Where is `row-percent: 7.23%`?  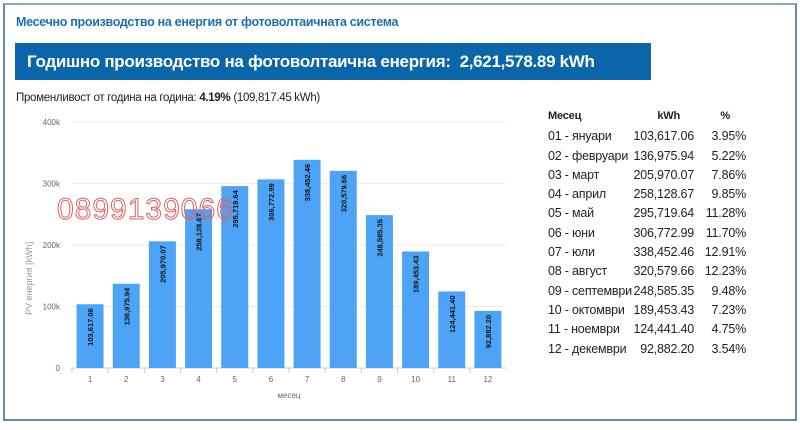 row-percent: 7.23% is located at coordinates (729, 309).